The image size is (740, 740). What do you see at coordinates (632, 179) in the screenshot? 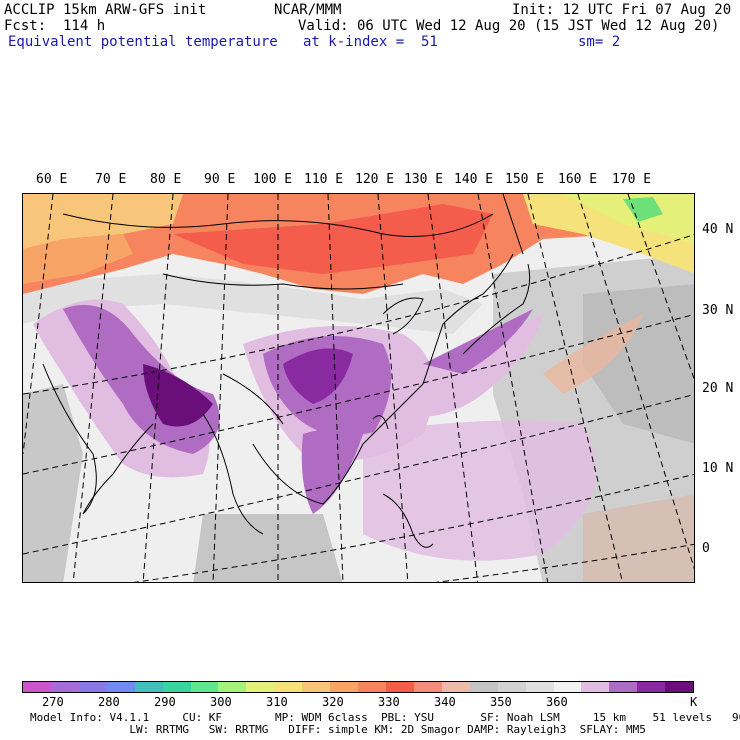
I see `lon-label: 170 E` at bounding box center [632, 179].